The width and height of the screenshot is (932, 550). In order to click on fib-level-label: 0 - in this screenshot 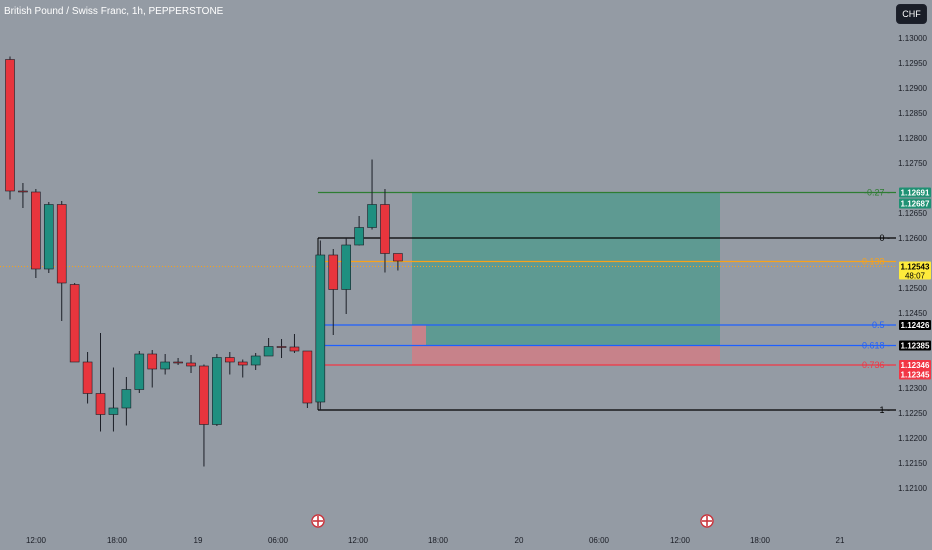, I will do `click(884, 238)`.